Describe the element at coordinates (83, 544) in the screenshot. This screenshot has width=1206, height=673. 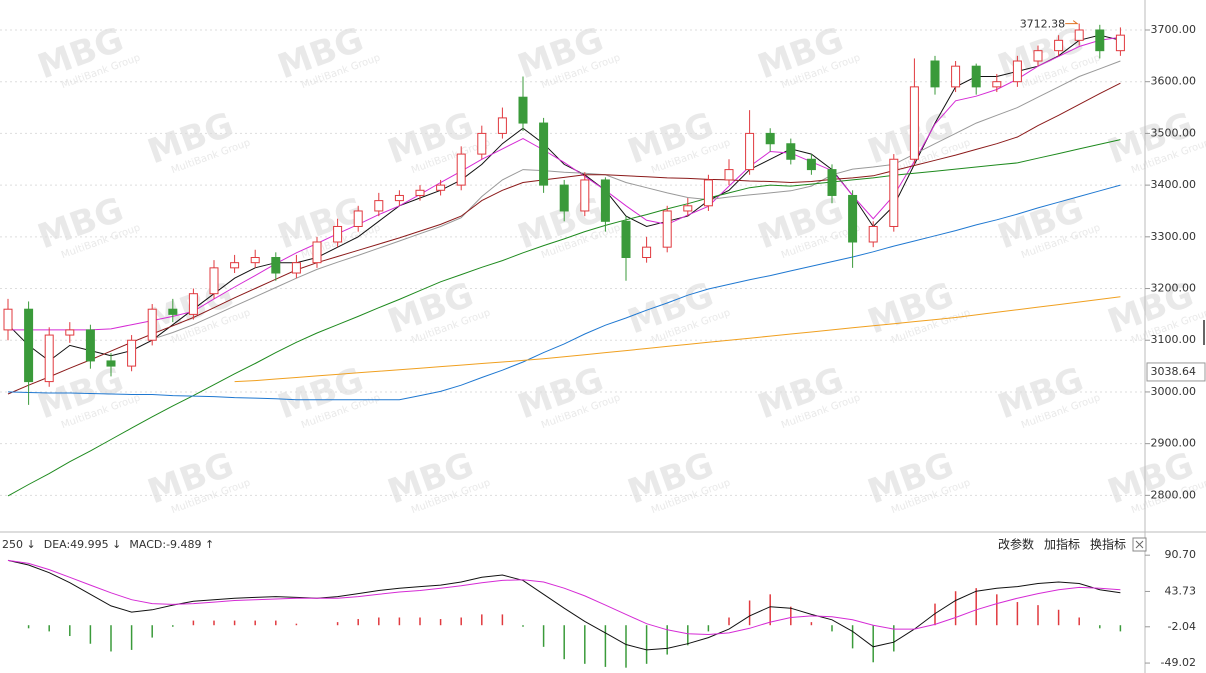
I see `indicator-header: DEA:49.995 ↓` at that location.